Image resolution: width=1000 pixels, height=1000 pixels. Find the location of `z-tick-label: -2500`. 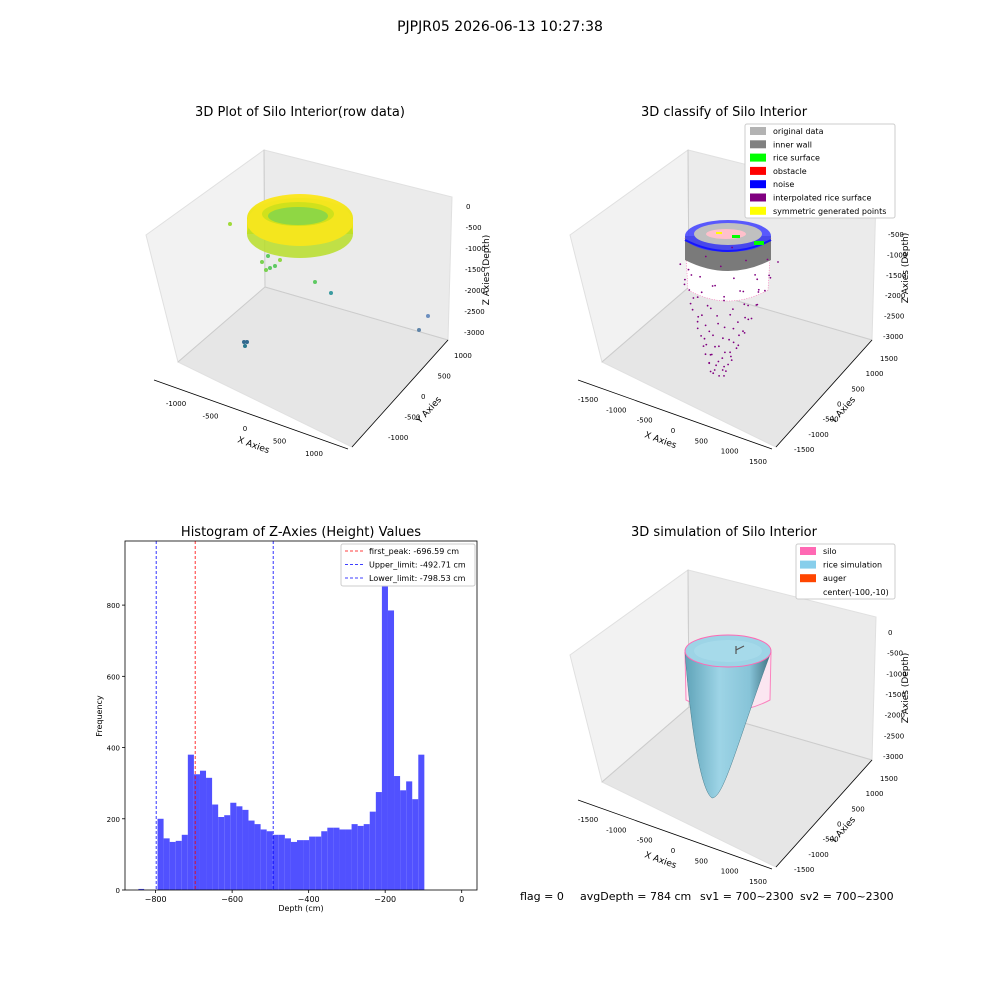

z-tick-label: -2500 is located at coordinates (894, 736).